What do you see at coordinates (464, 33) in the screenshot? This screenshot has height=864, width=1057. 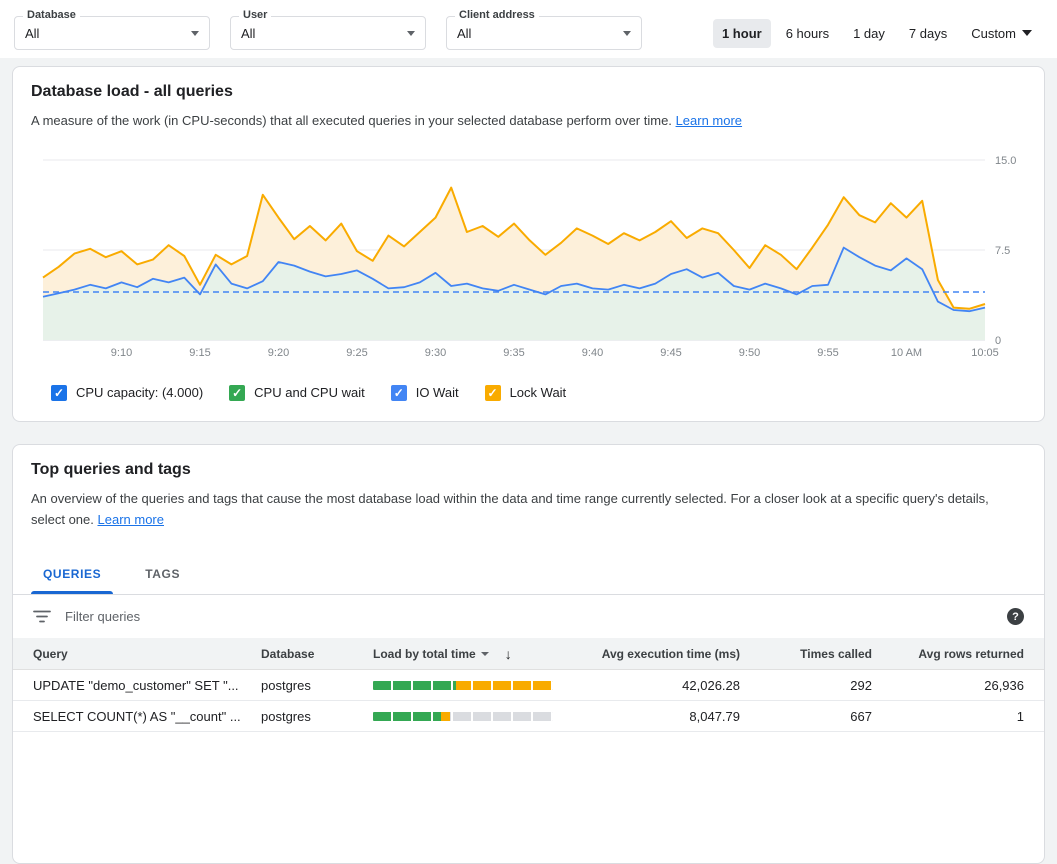 I see `client-address-filter-value: All` at bounding box center [464, 33].